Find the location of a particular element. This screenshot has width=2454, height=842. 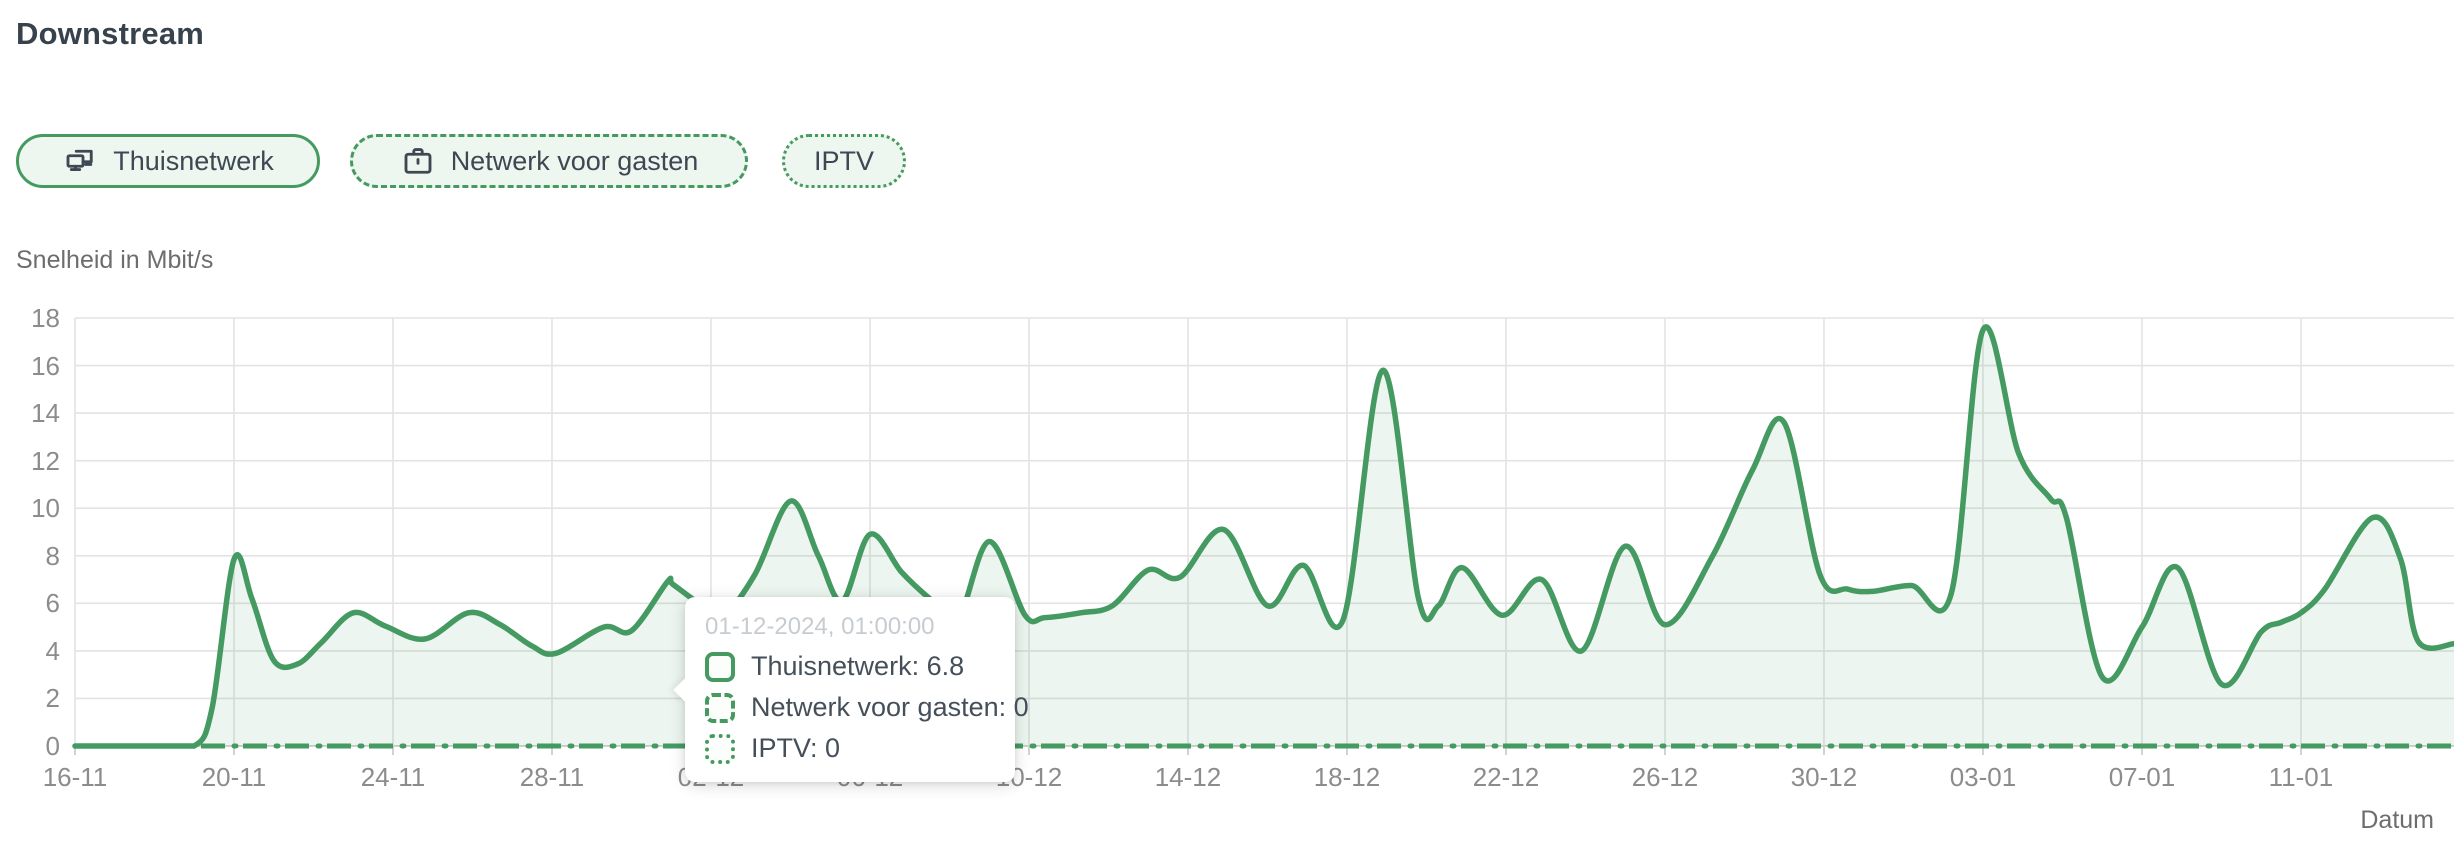

tooltip-series-value: Netwerk voor gasten: 0 is located at coordinates (890, 707).